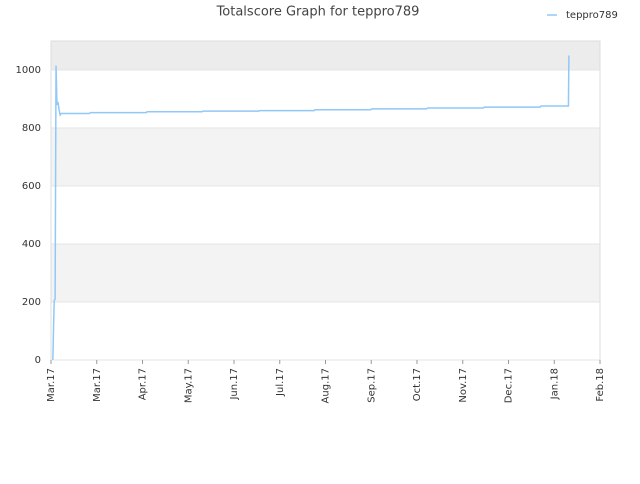 The height and width of the screenshot is (484, 640). Describe the element at coordinates (38, 360) in the screenshot. I see `y-tick-label: 0` at that location.